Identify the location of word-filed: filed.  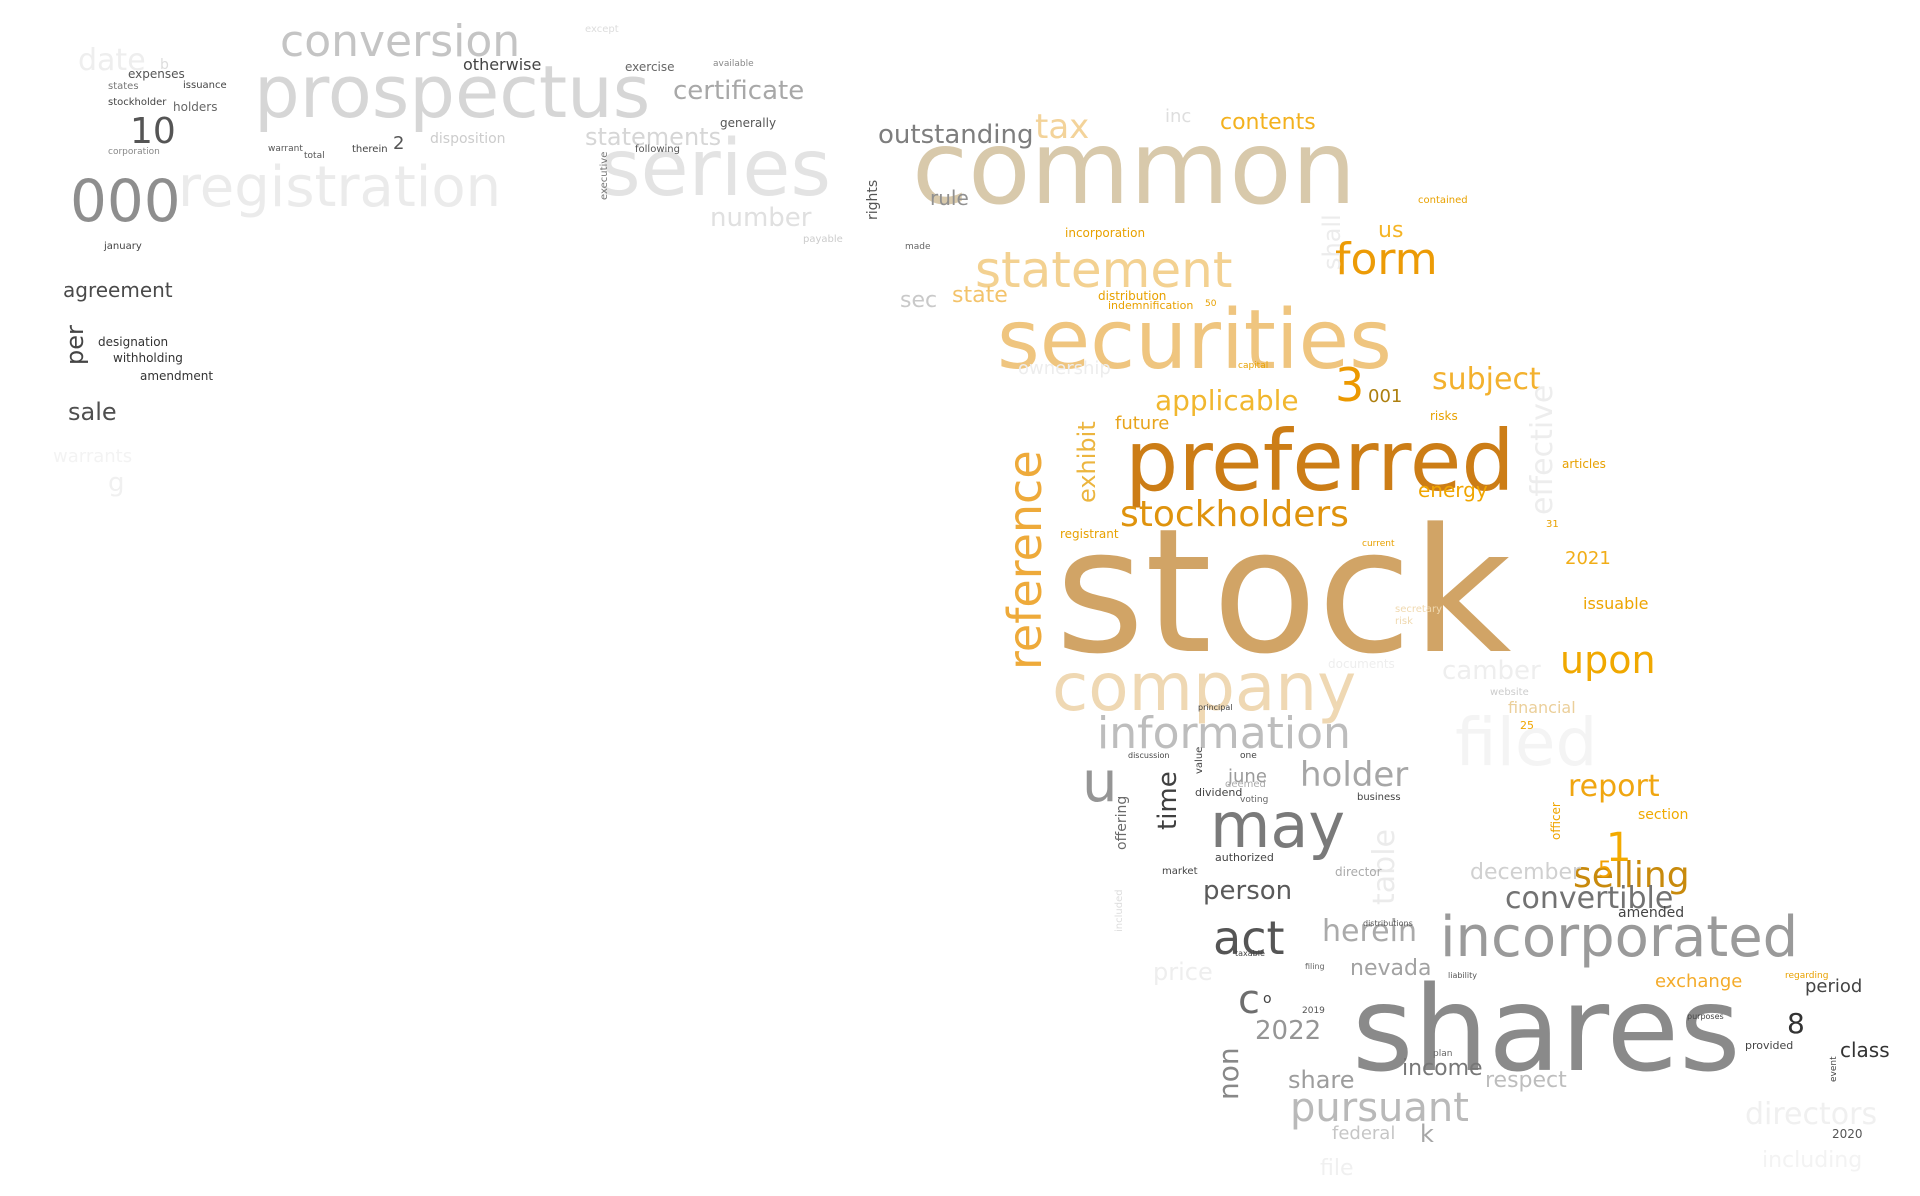
(1526, 742).